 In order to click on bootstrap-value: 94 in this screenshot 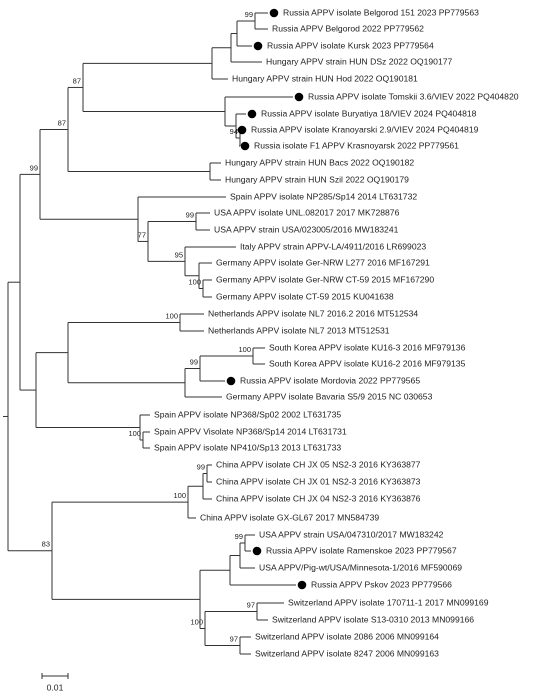, I will do `click(234, 131)`.